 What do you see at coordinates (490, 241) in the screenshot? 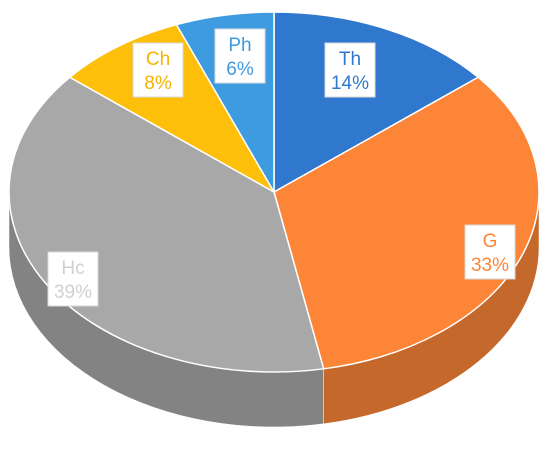
I see `data-label-category: G` at bounding box center [490, 241].